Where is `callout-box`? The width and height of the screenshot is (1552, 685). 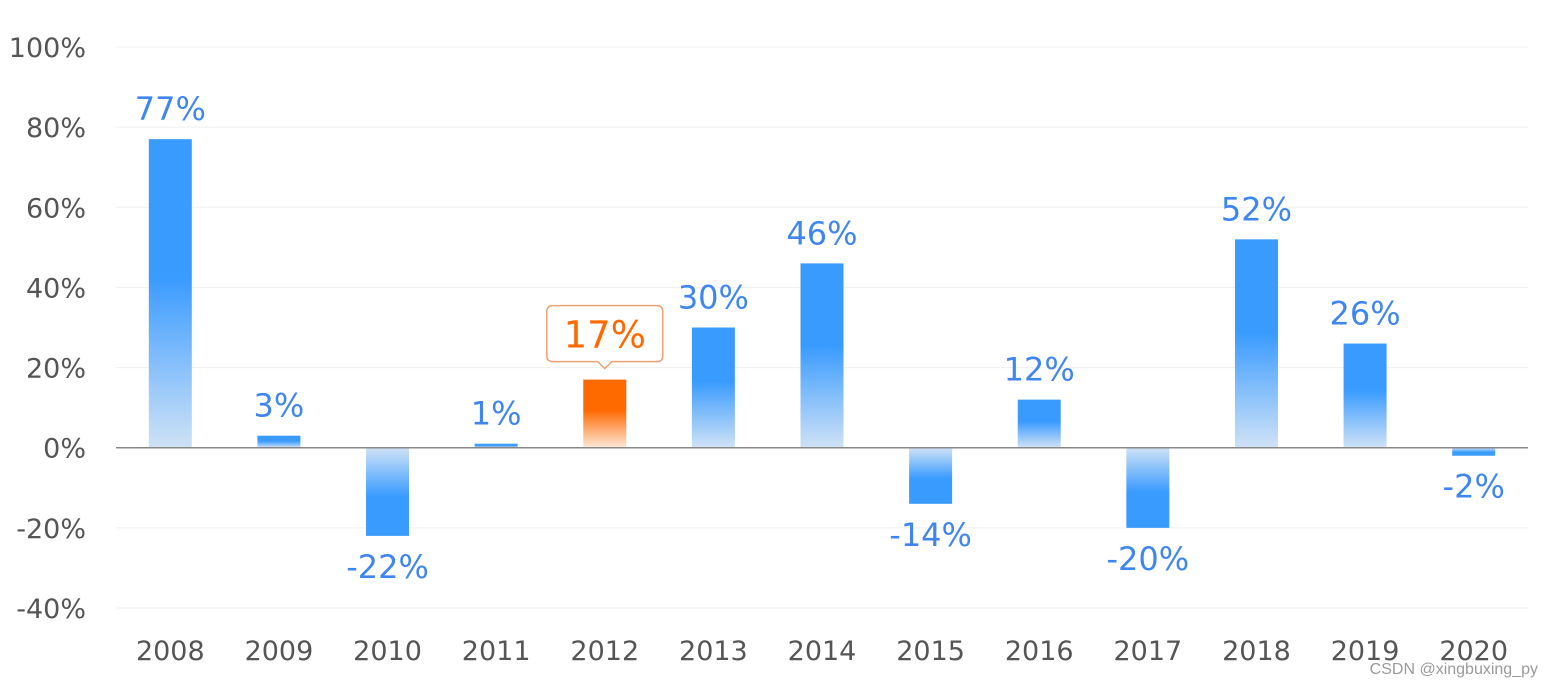 callout-box is located at coordinates (605, 337).